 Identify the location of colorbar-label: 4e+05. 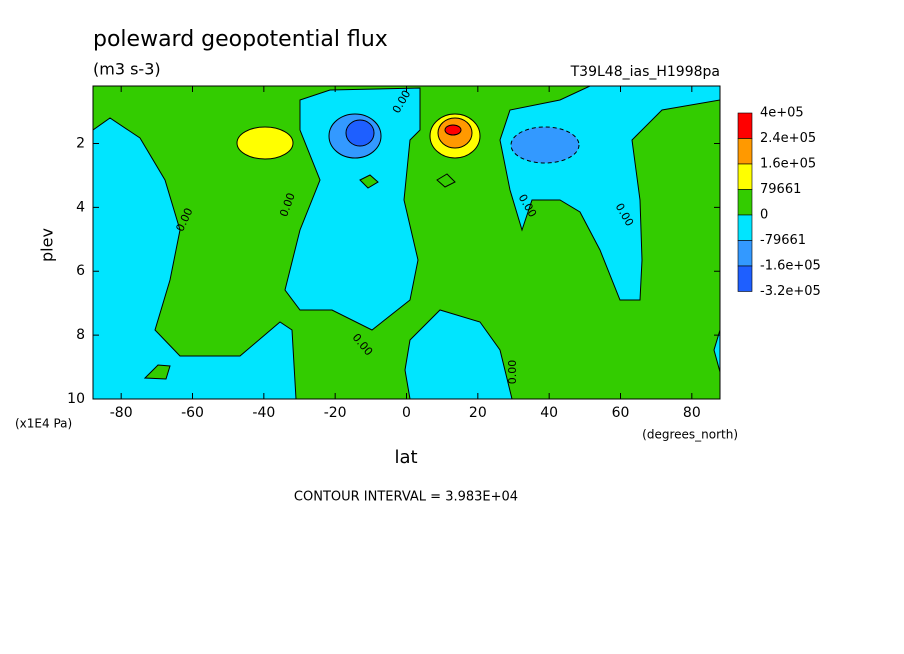
(782, 113).